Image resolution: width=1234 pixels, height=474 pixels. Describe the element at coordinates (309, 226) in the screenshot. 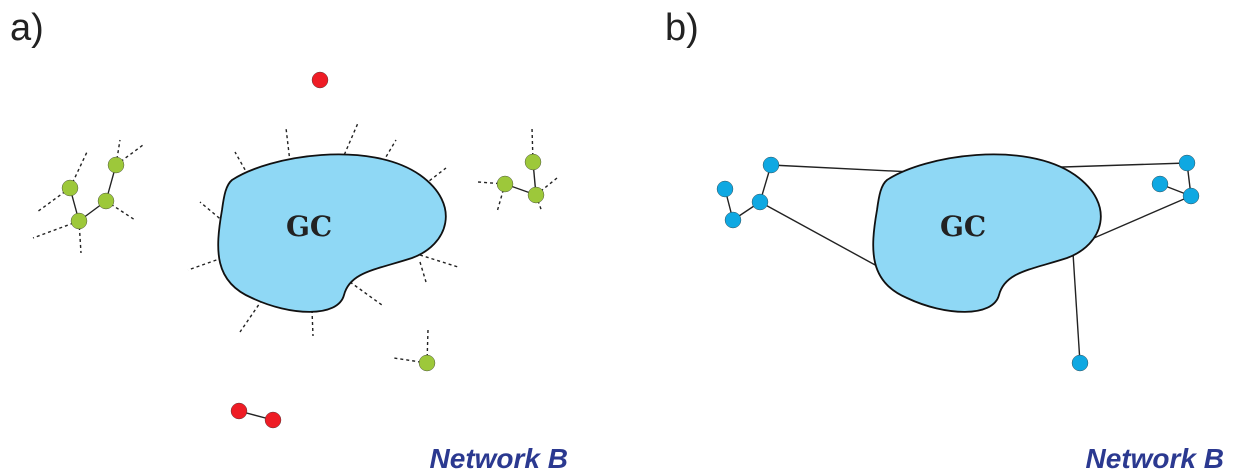

I see `gc-a-label: GC` at that location.